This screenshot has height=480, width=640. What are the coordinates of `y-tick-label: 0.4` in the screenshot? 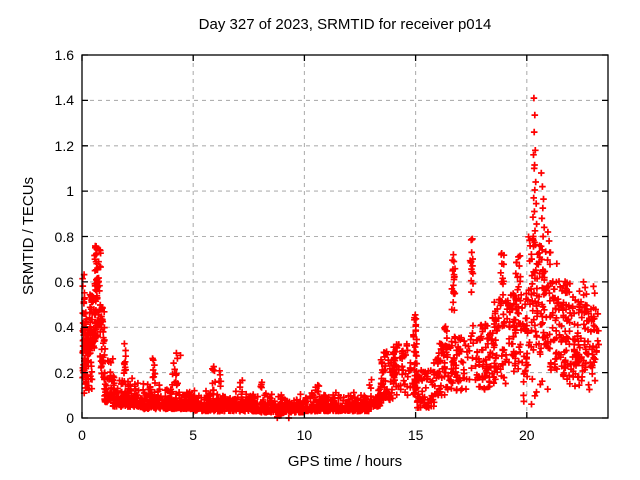 It's located at (64, 327).